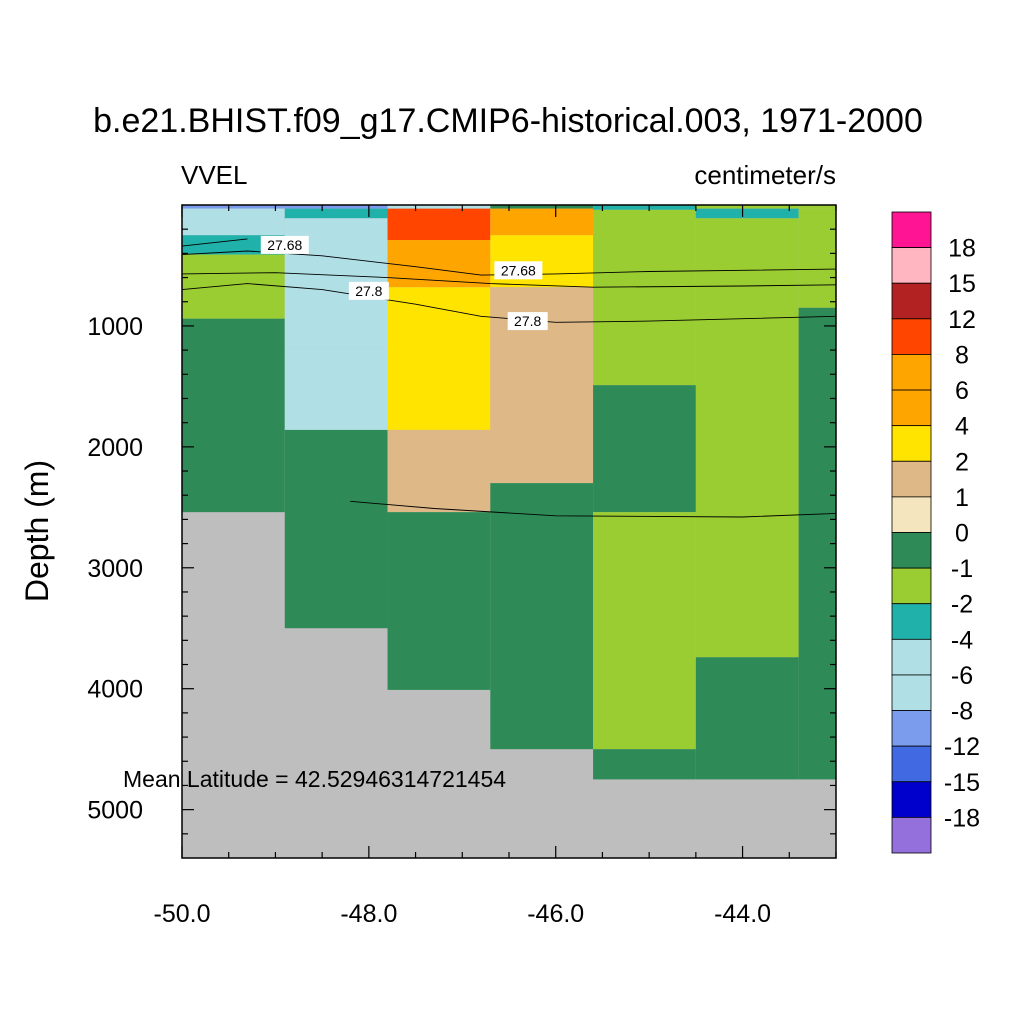  Describe the element at coordinates (214, 175) in the screenshot. I see `variable-label: VVEL` at that location.